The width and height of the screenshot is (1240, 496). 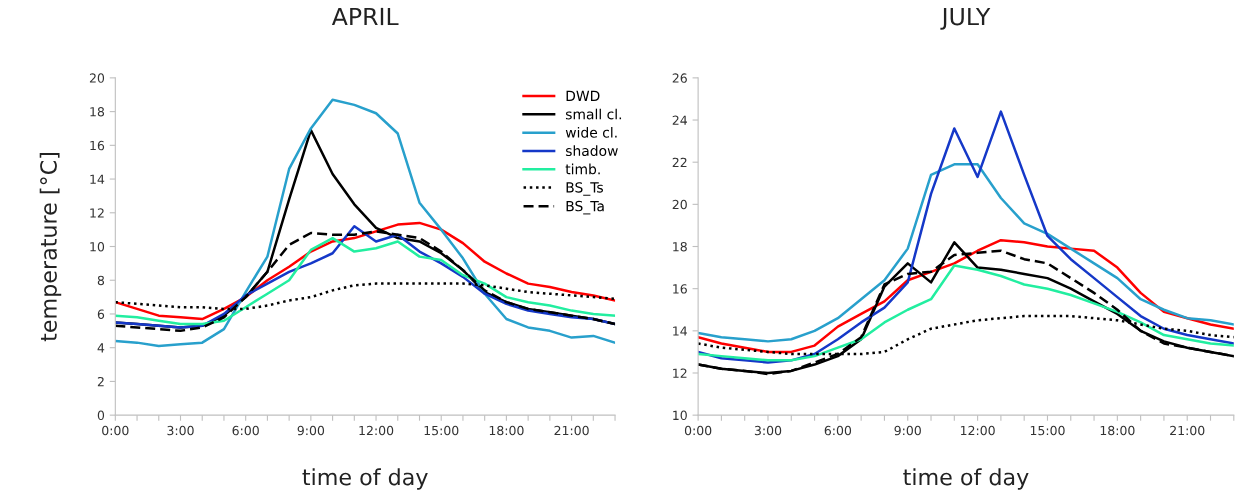 I want to click on legend-label: shadow, so click(x=591, y=151).